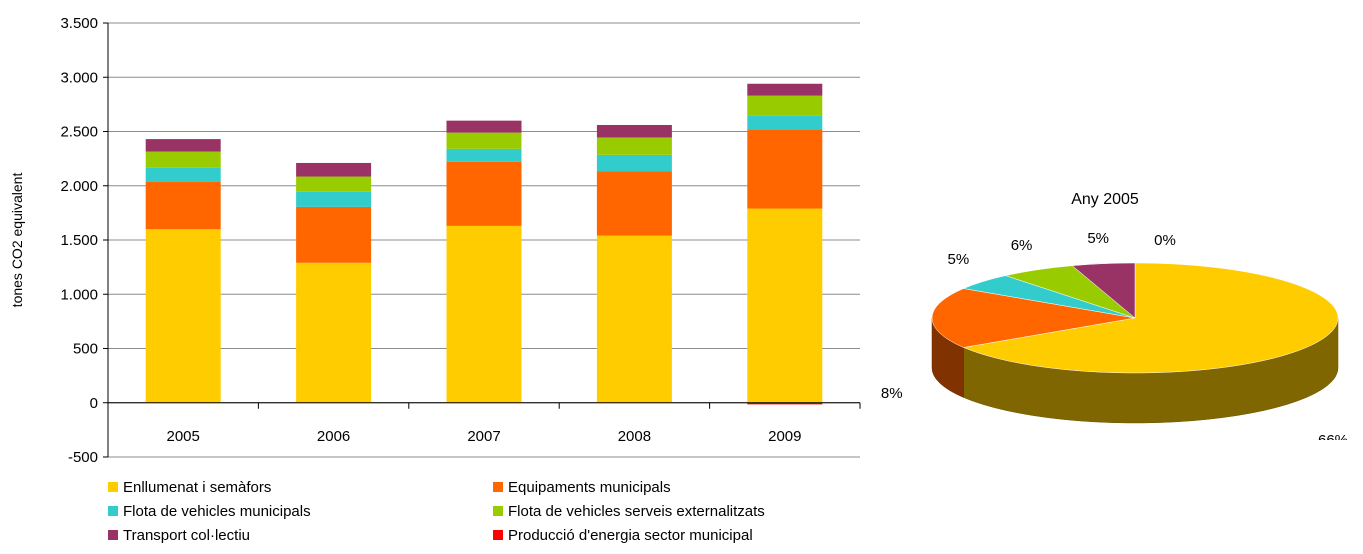 The height and width of the screenshot is (554, 1363). I want to click on legend-item-enllumenat-i-semafors: Enllumenat i semàfors, so click(300, 487).